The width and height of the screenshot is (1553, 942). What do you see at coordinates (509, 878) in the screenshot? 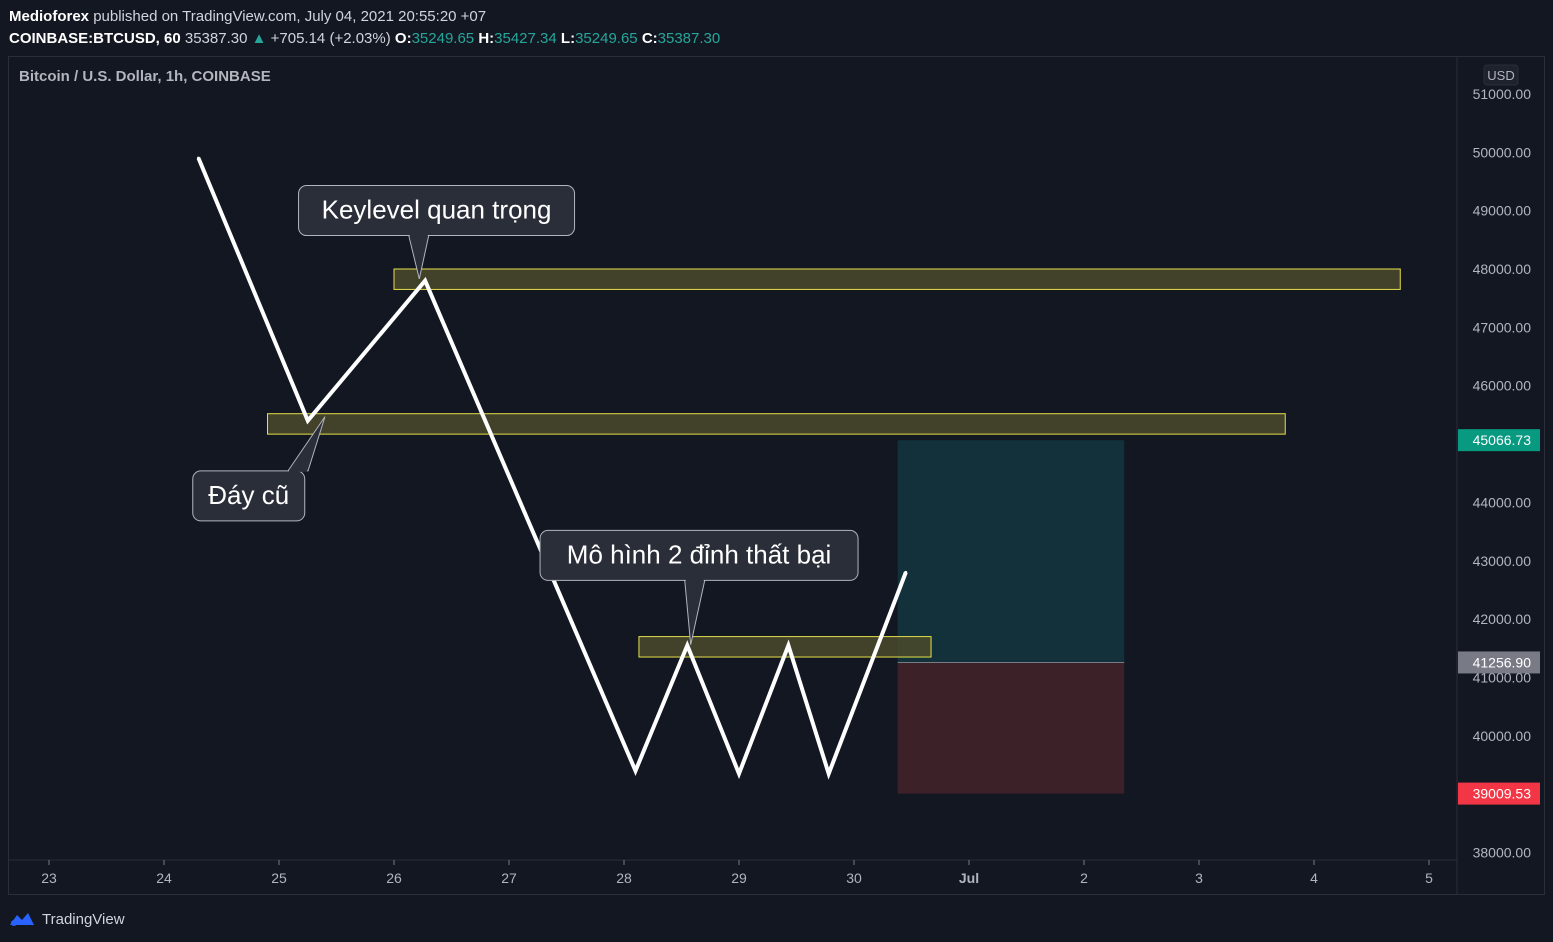
I see `time-tick-label: 27` at bounding box center [509, 878].